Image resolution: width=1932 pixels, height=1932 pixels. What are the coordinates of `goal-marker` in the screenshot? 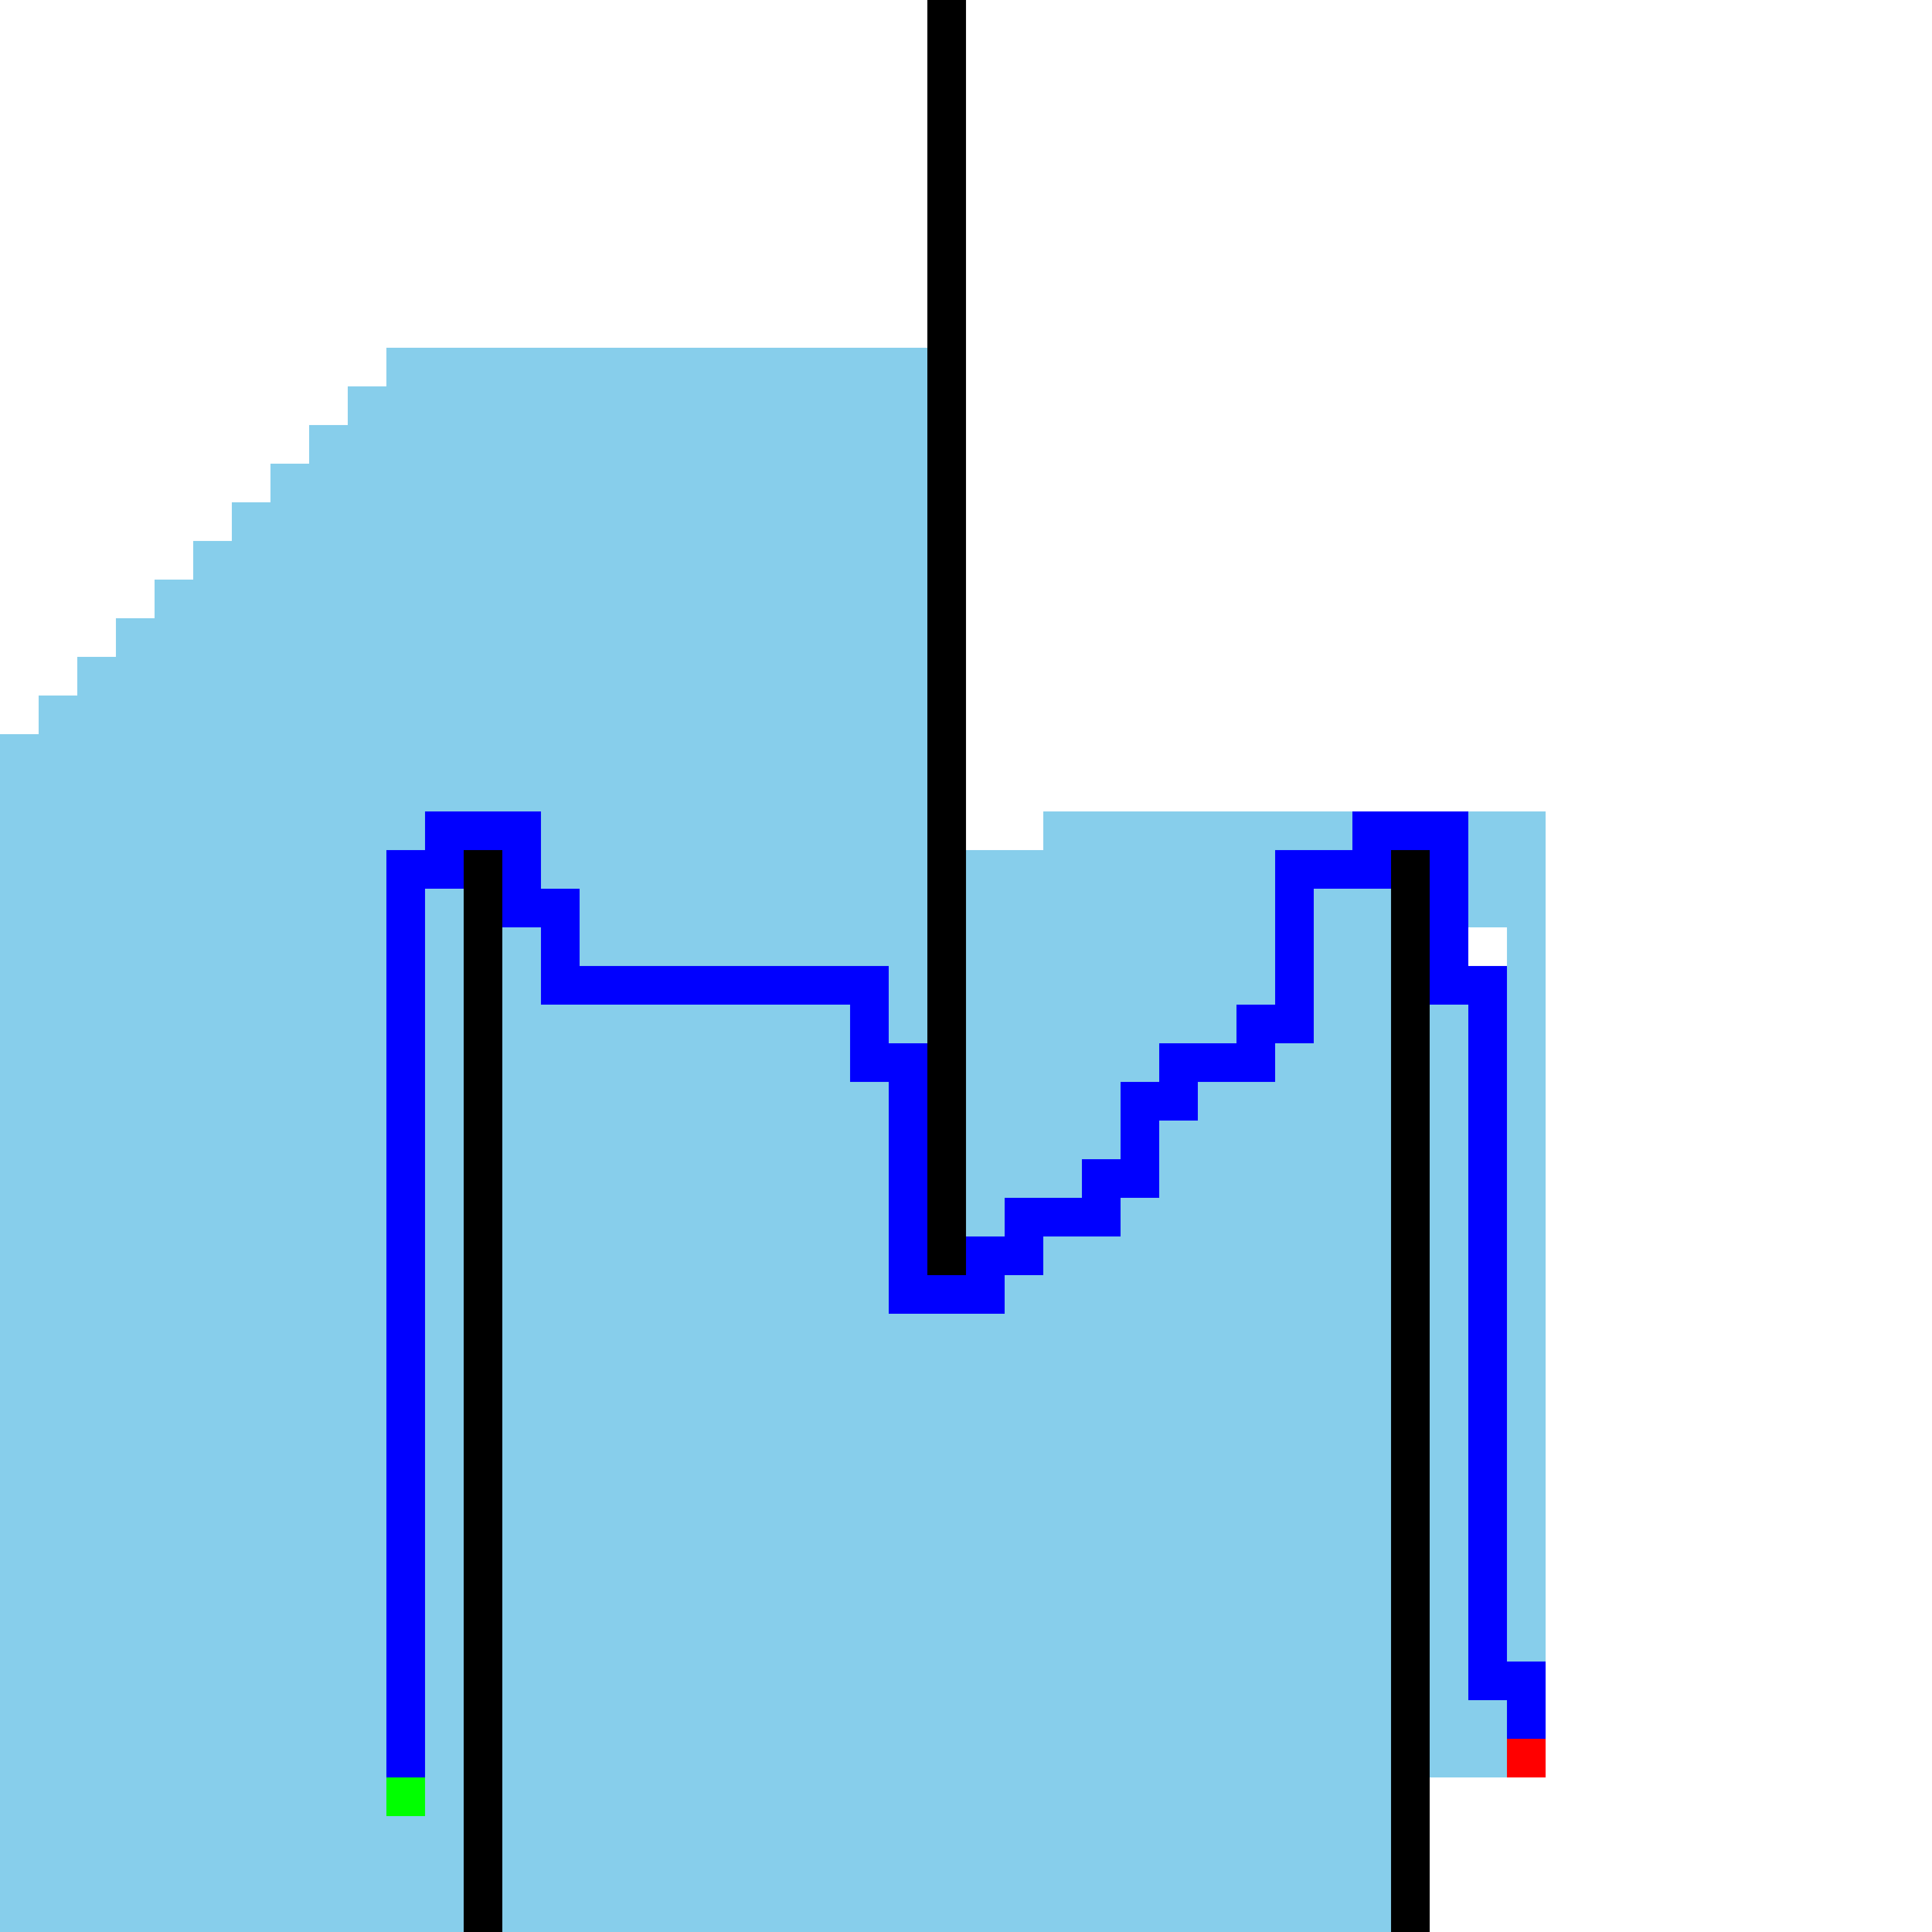 It's located at (1527, 1758).